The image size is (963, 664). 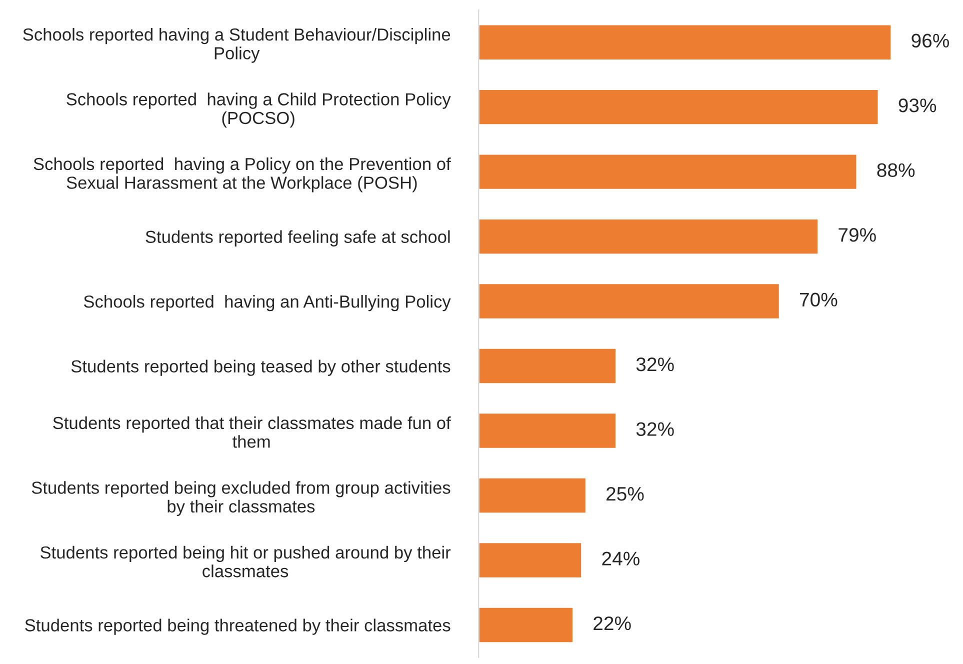 I want to click on y-tick-label: Schools reported having a Policy on the Prevention of Sexual Harassment at the Workplace (POSH), so click(x=242, y=174).